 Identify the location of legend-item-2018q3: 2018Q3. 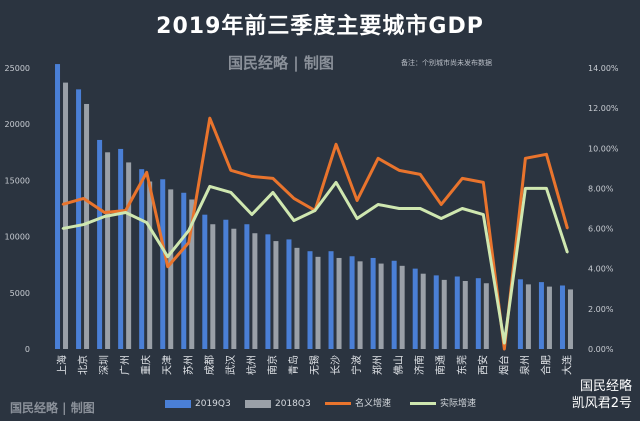
(278, 404).